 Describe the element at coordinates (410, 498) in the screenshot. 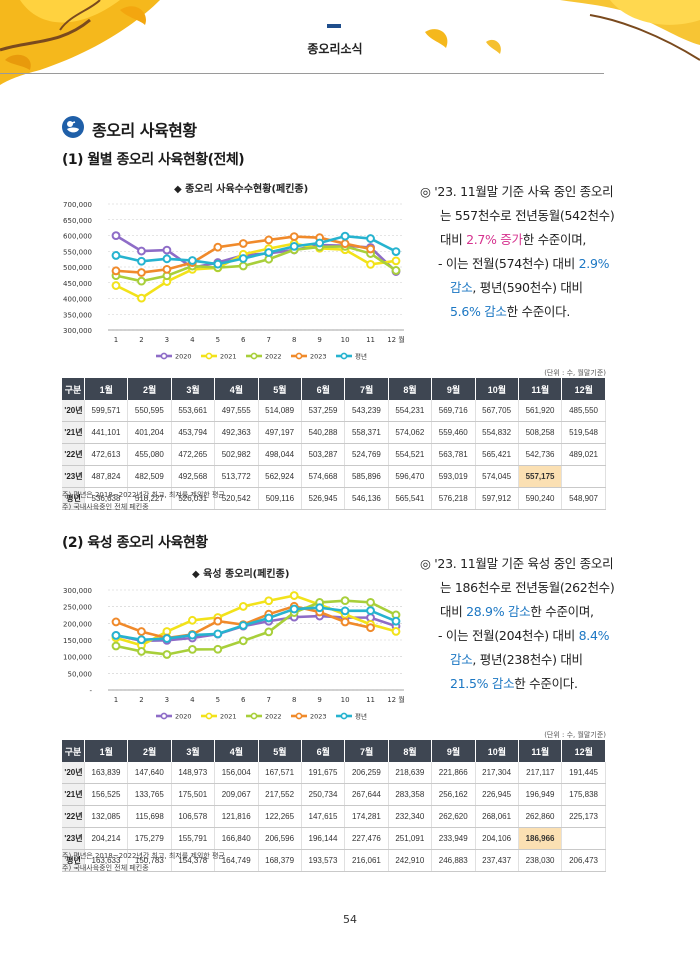

I see `table-cell: 565,541` at that location.